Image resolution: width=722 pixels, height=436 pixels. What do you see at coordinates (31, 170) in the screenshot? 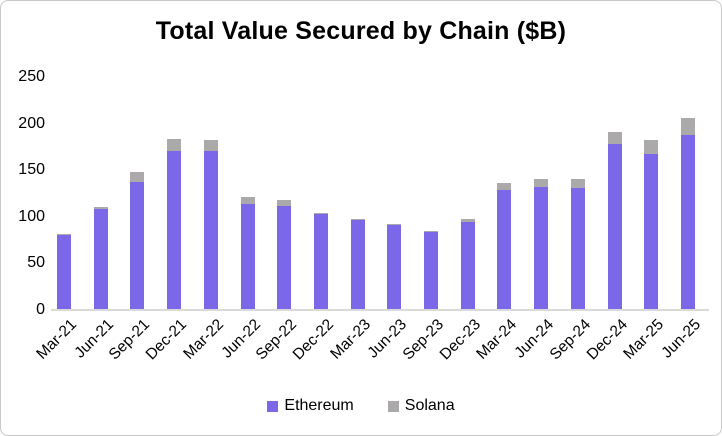
I see `y-tick-label-150: 150` at bounding box center [31, 170].